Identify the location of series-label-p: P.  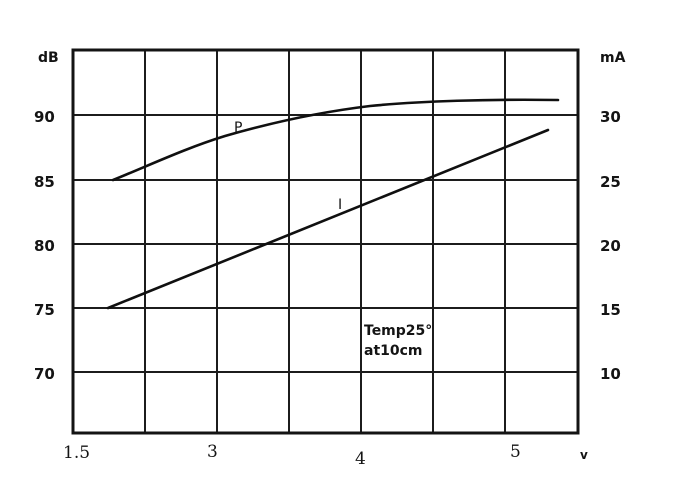
(238, 128).